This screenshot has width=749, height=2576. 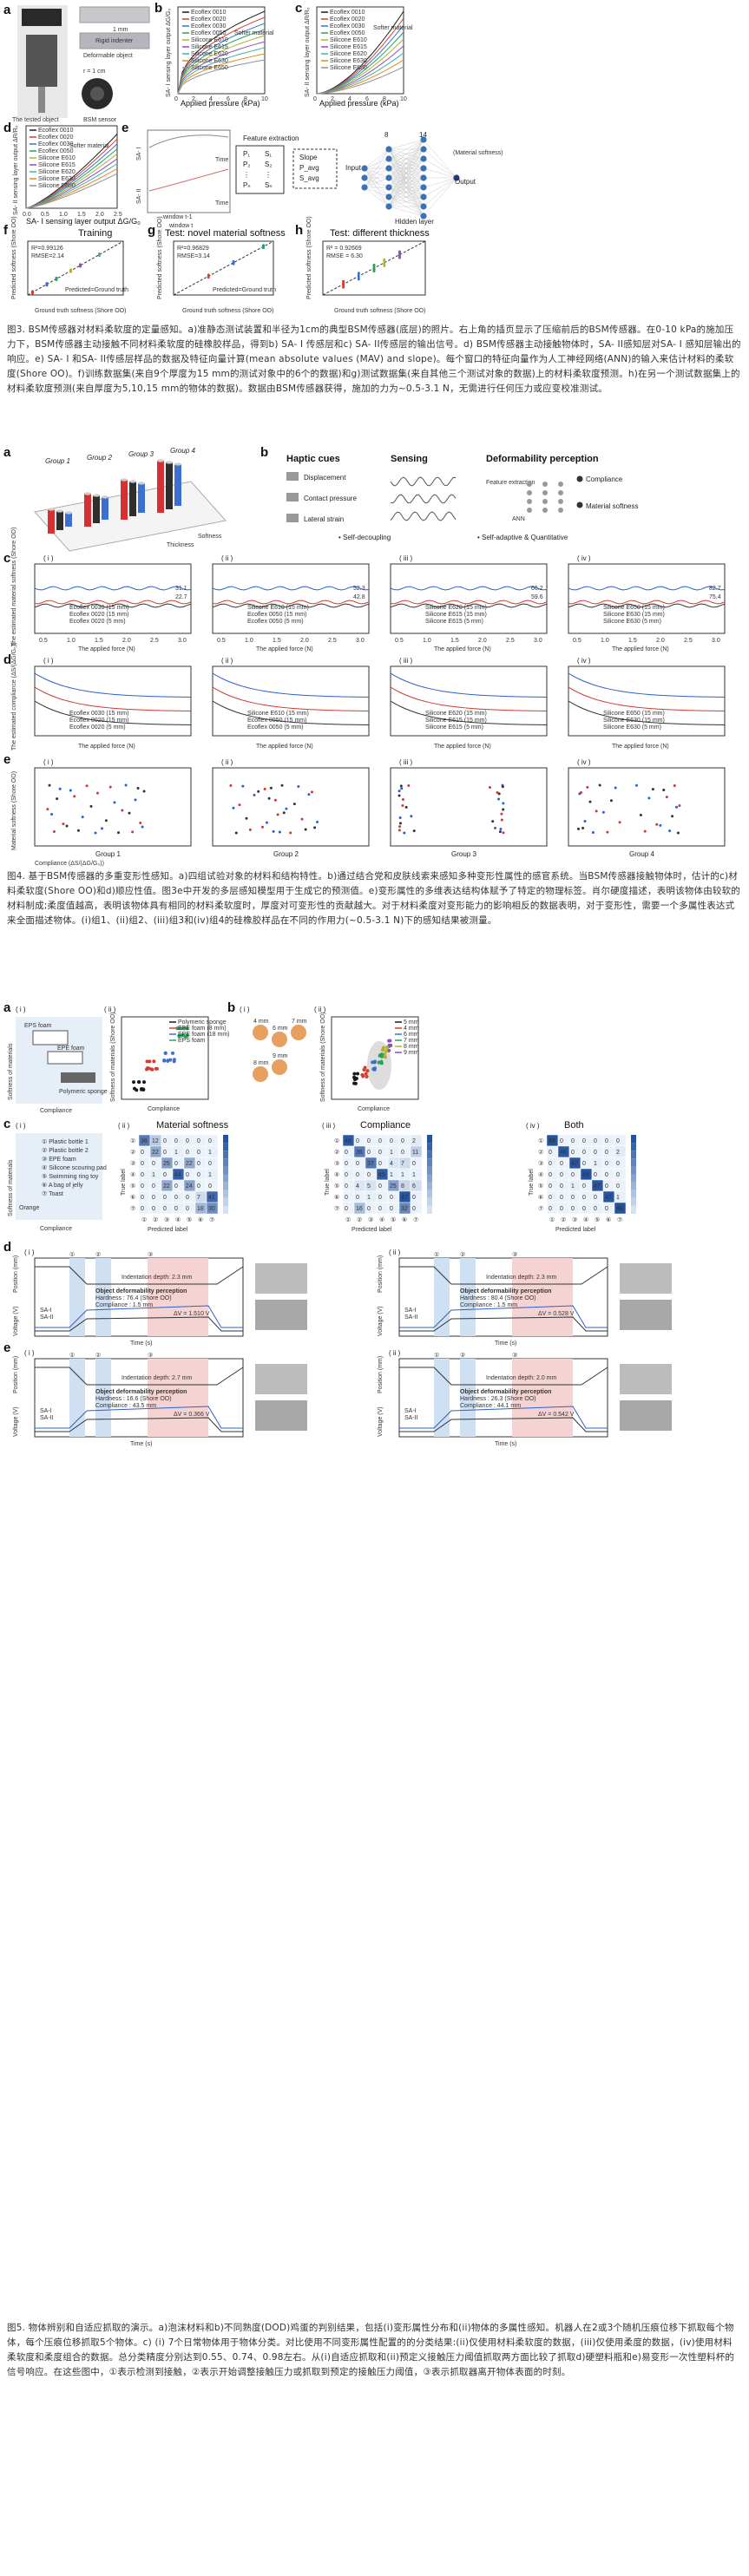 What do you see at coordinates (96, 509) in the screenshot?
I see `bar` at bounding box center [96, 509].